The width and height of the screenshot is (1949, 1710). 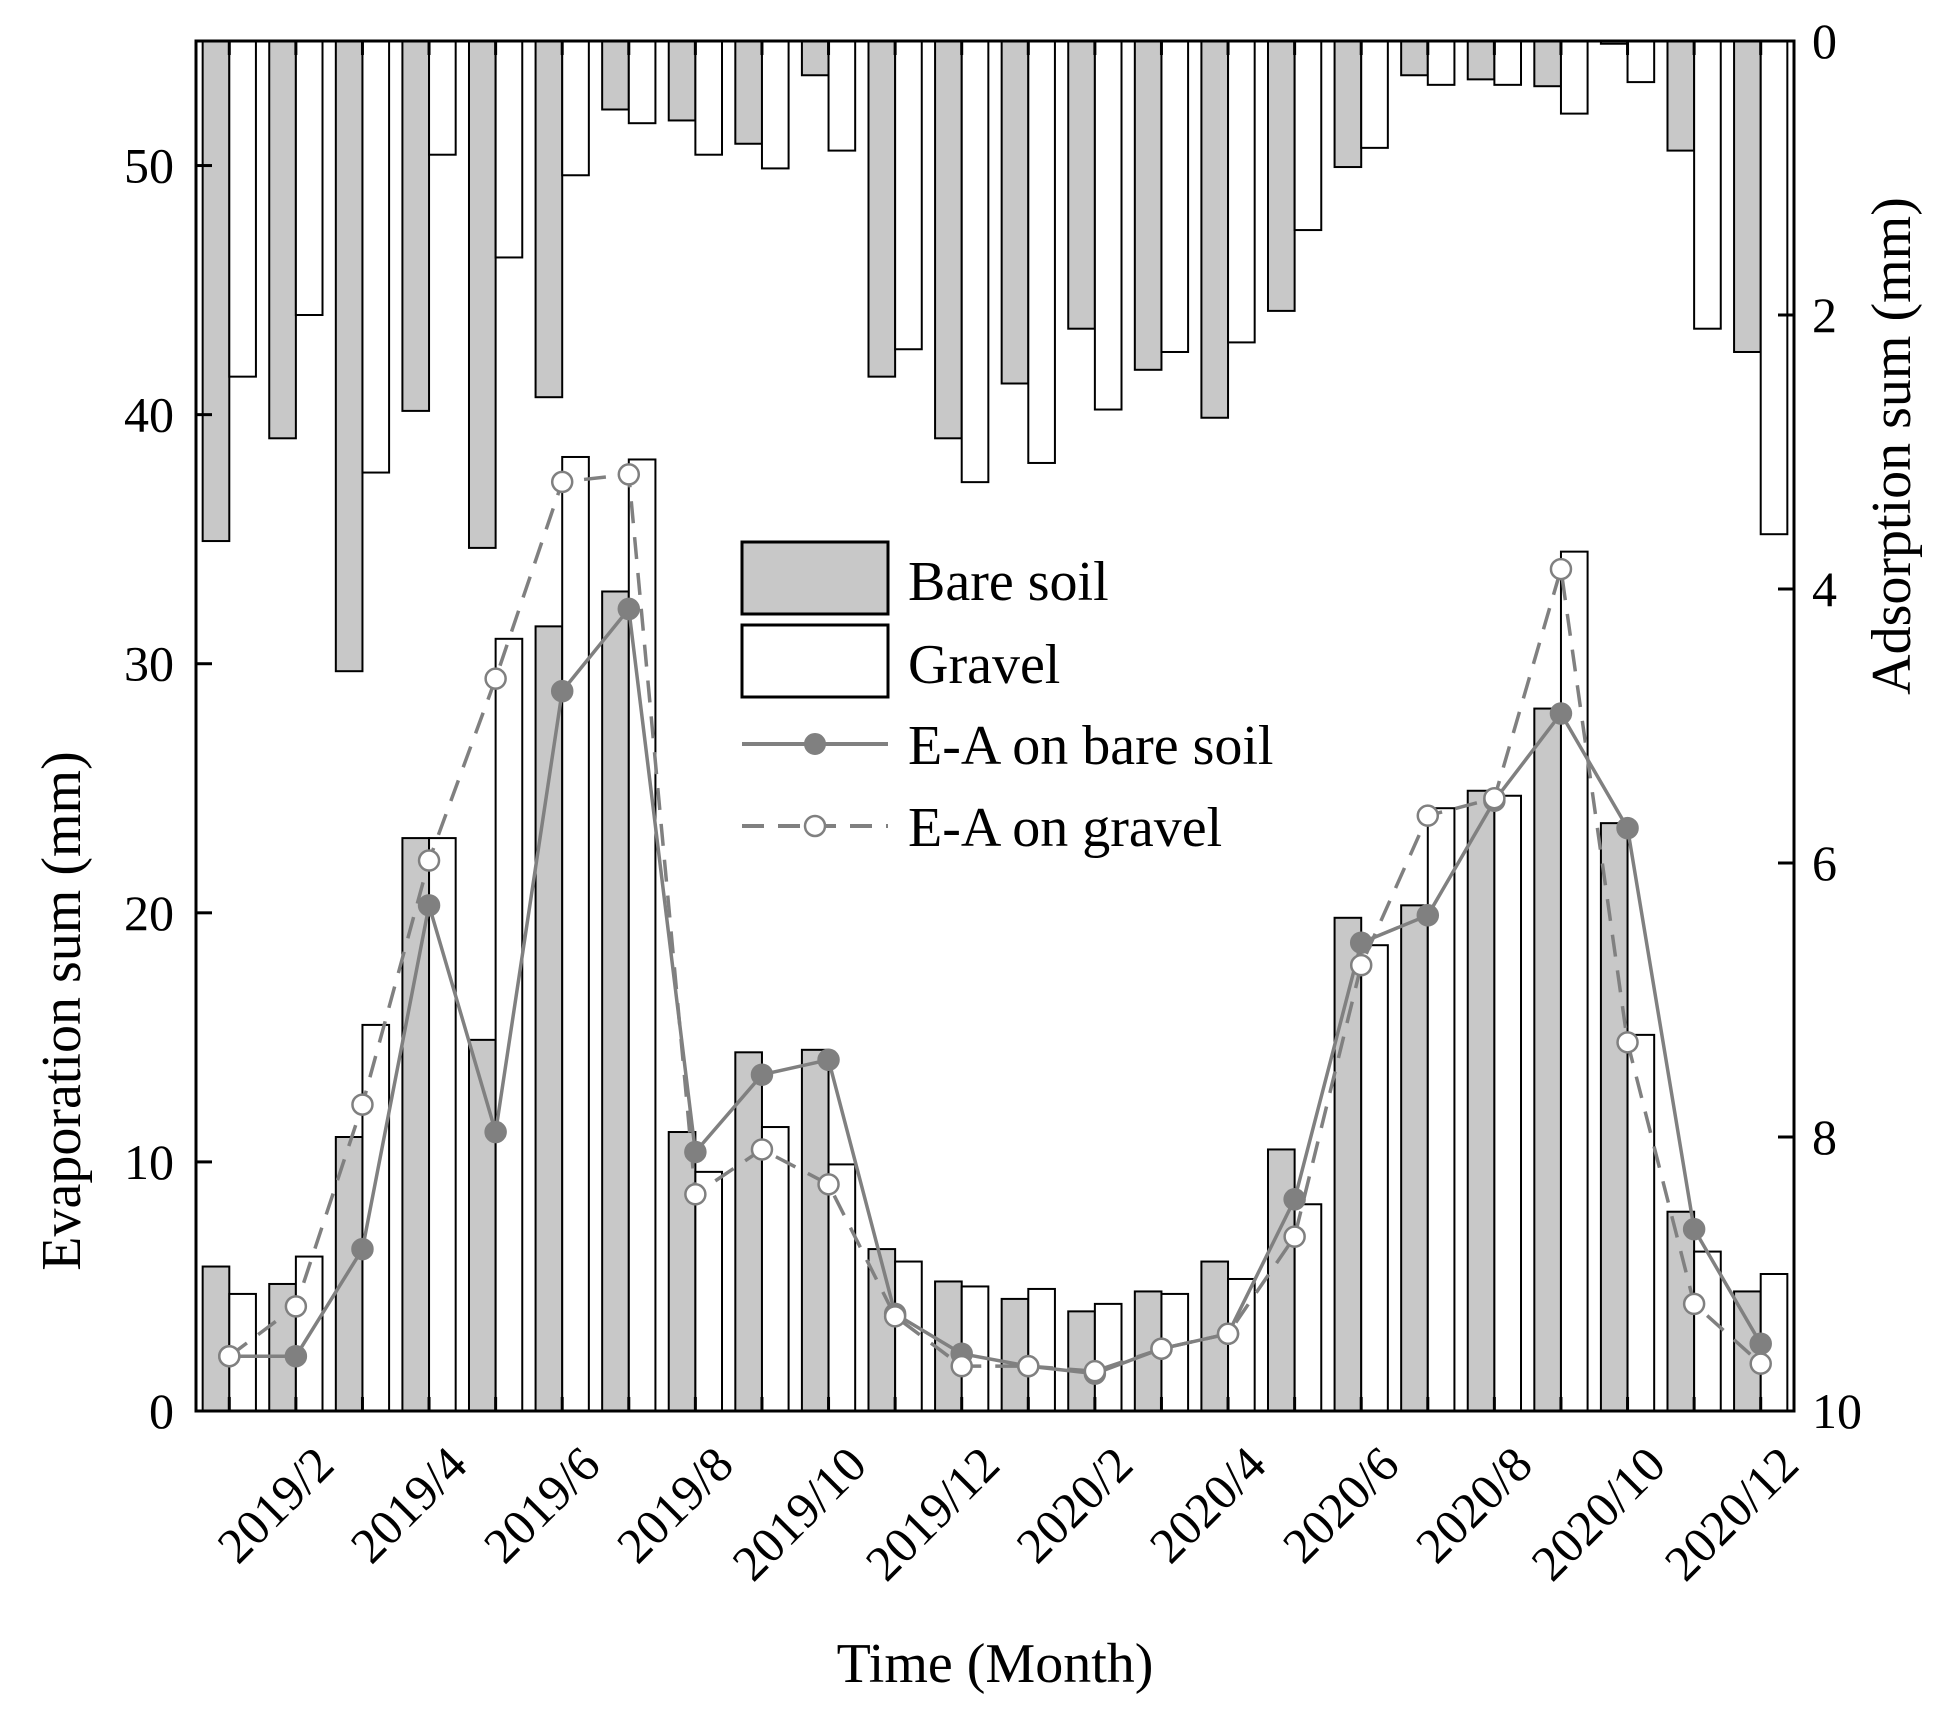 What do you see at coordinates (815, 826) in the screenshot?
I see `legend-marker-ea-gravel` at bounding box center [815, 826].